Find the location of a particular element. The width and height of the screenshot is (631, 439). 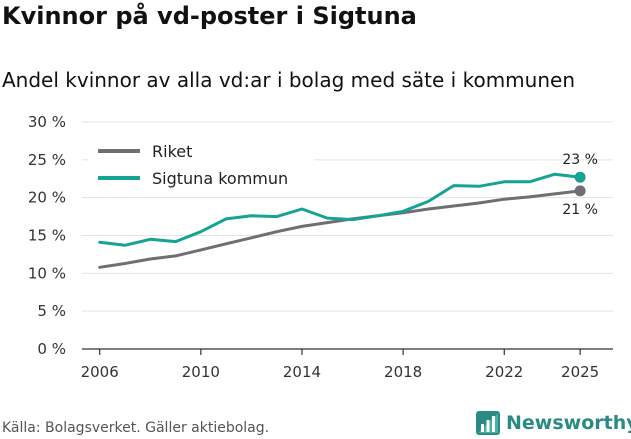

x-tick-label: 2010 is located at coordinates (201, 372).